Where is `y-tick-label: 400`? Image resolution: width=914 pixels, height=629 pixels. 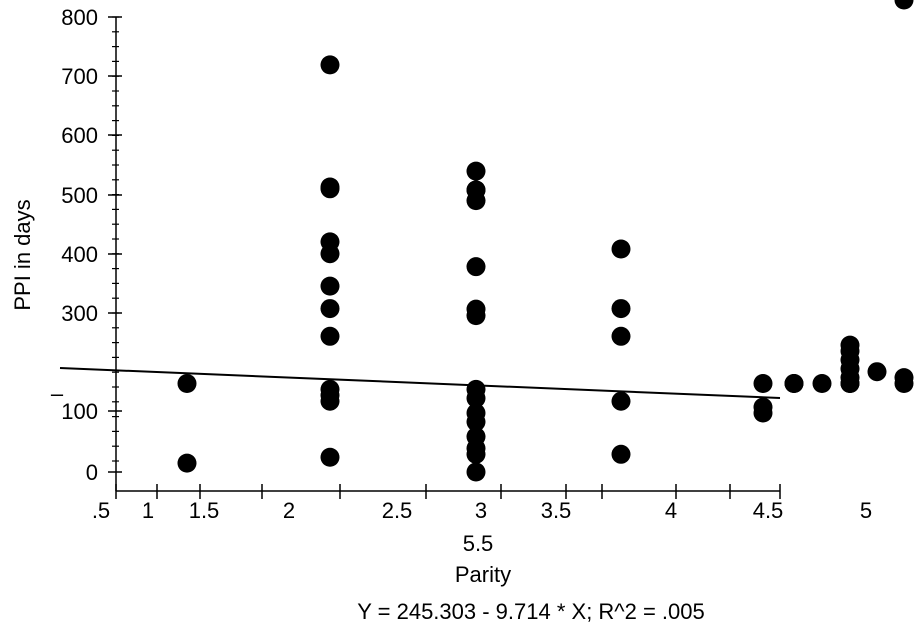
y-tick-label: 400 is located at coordinates (79, 254).